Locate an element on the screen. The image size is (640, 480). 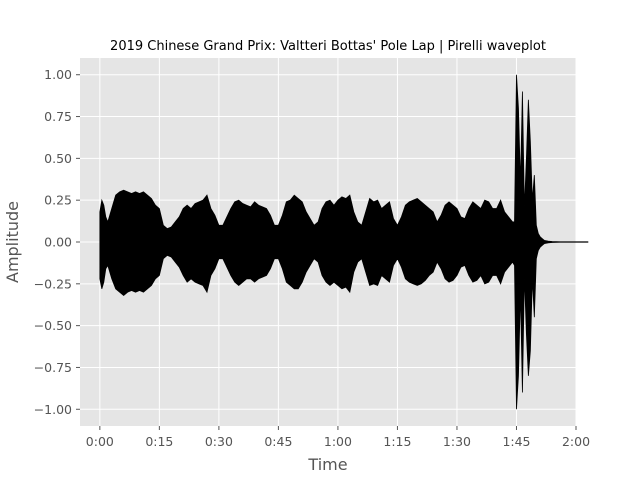
x-tick-label: 2:00 is located at coordinates (576, 441).